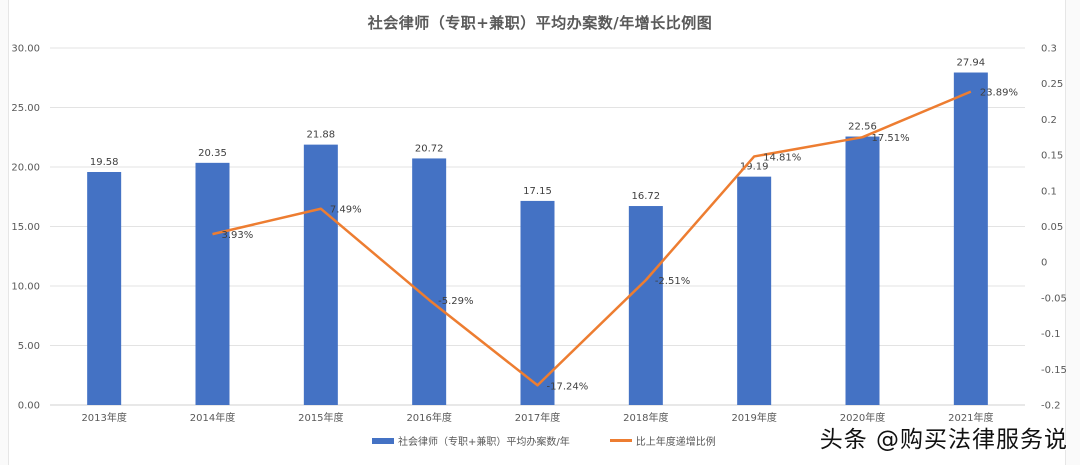  I want to click on x-axis-label: 2015年度, so click(320, 417).